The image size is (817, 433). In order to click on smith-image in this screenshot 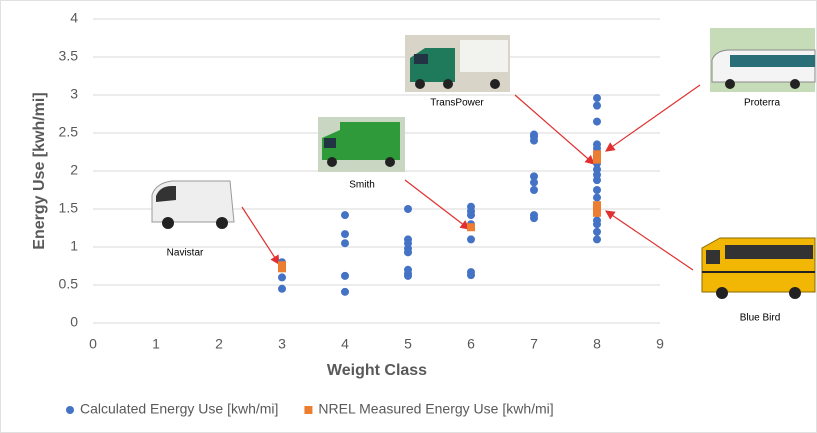, I will do `click(361, 144)`.